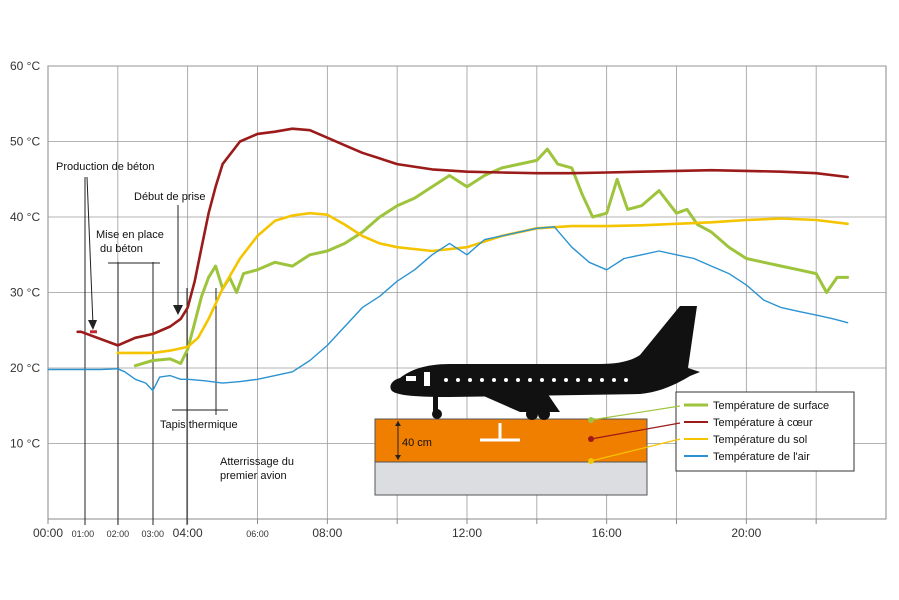 The height and width of the screenshot is (600, 899). Describe the element at coordinates (25, 293) in the screenshot. I see `y-tick-label: 30 °C` at that location.